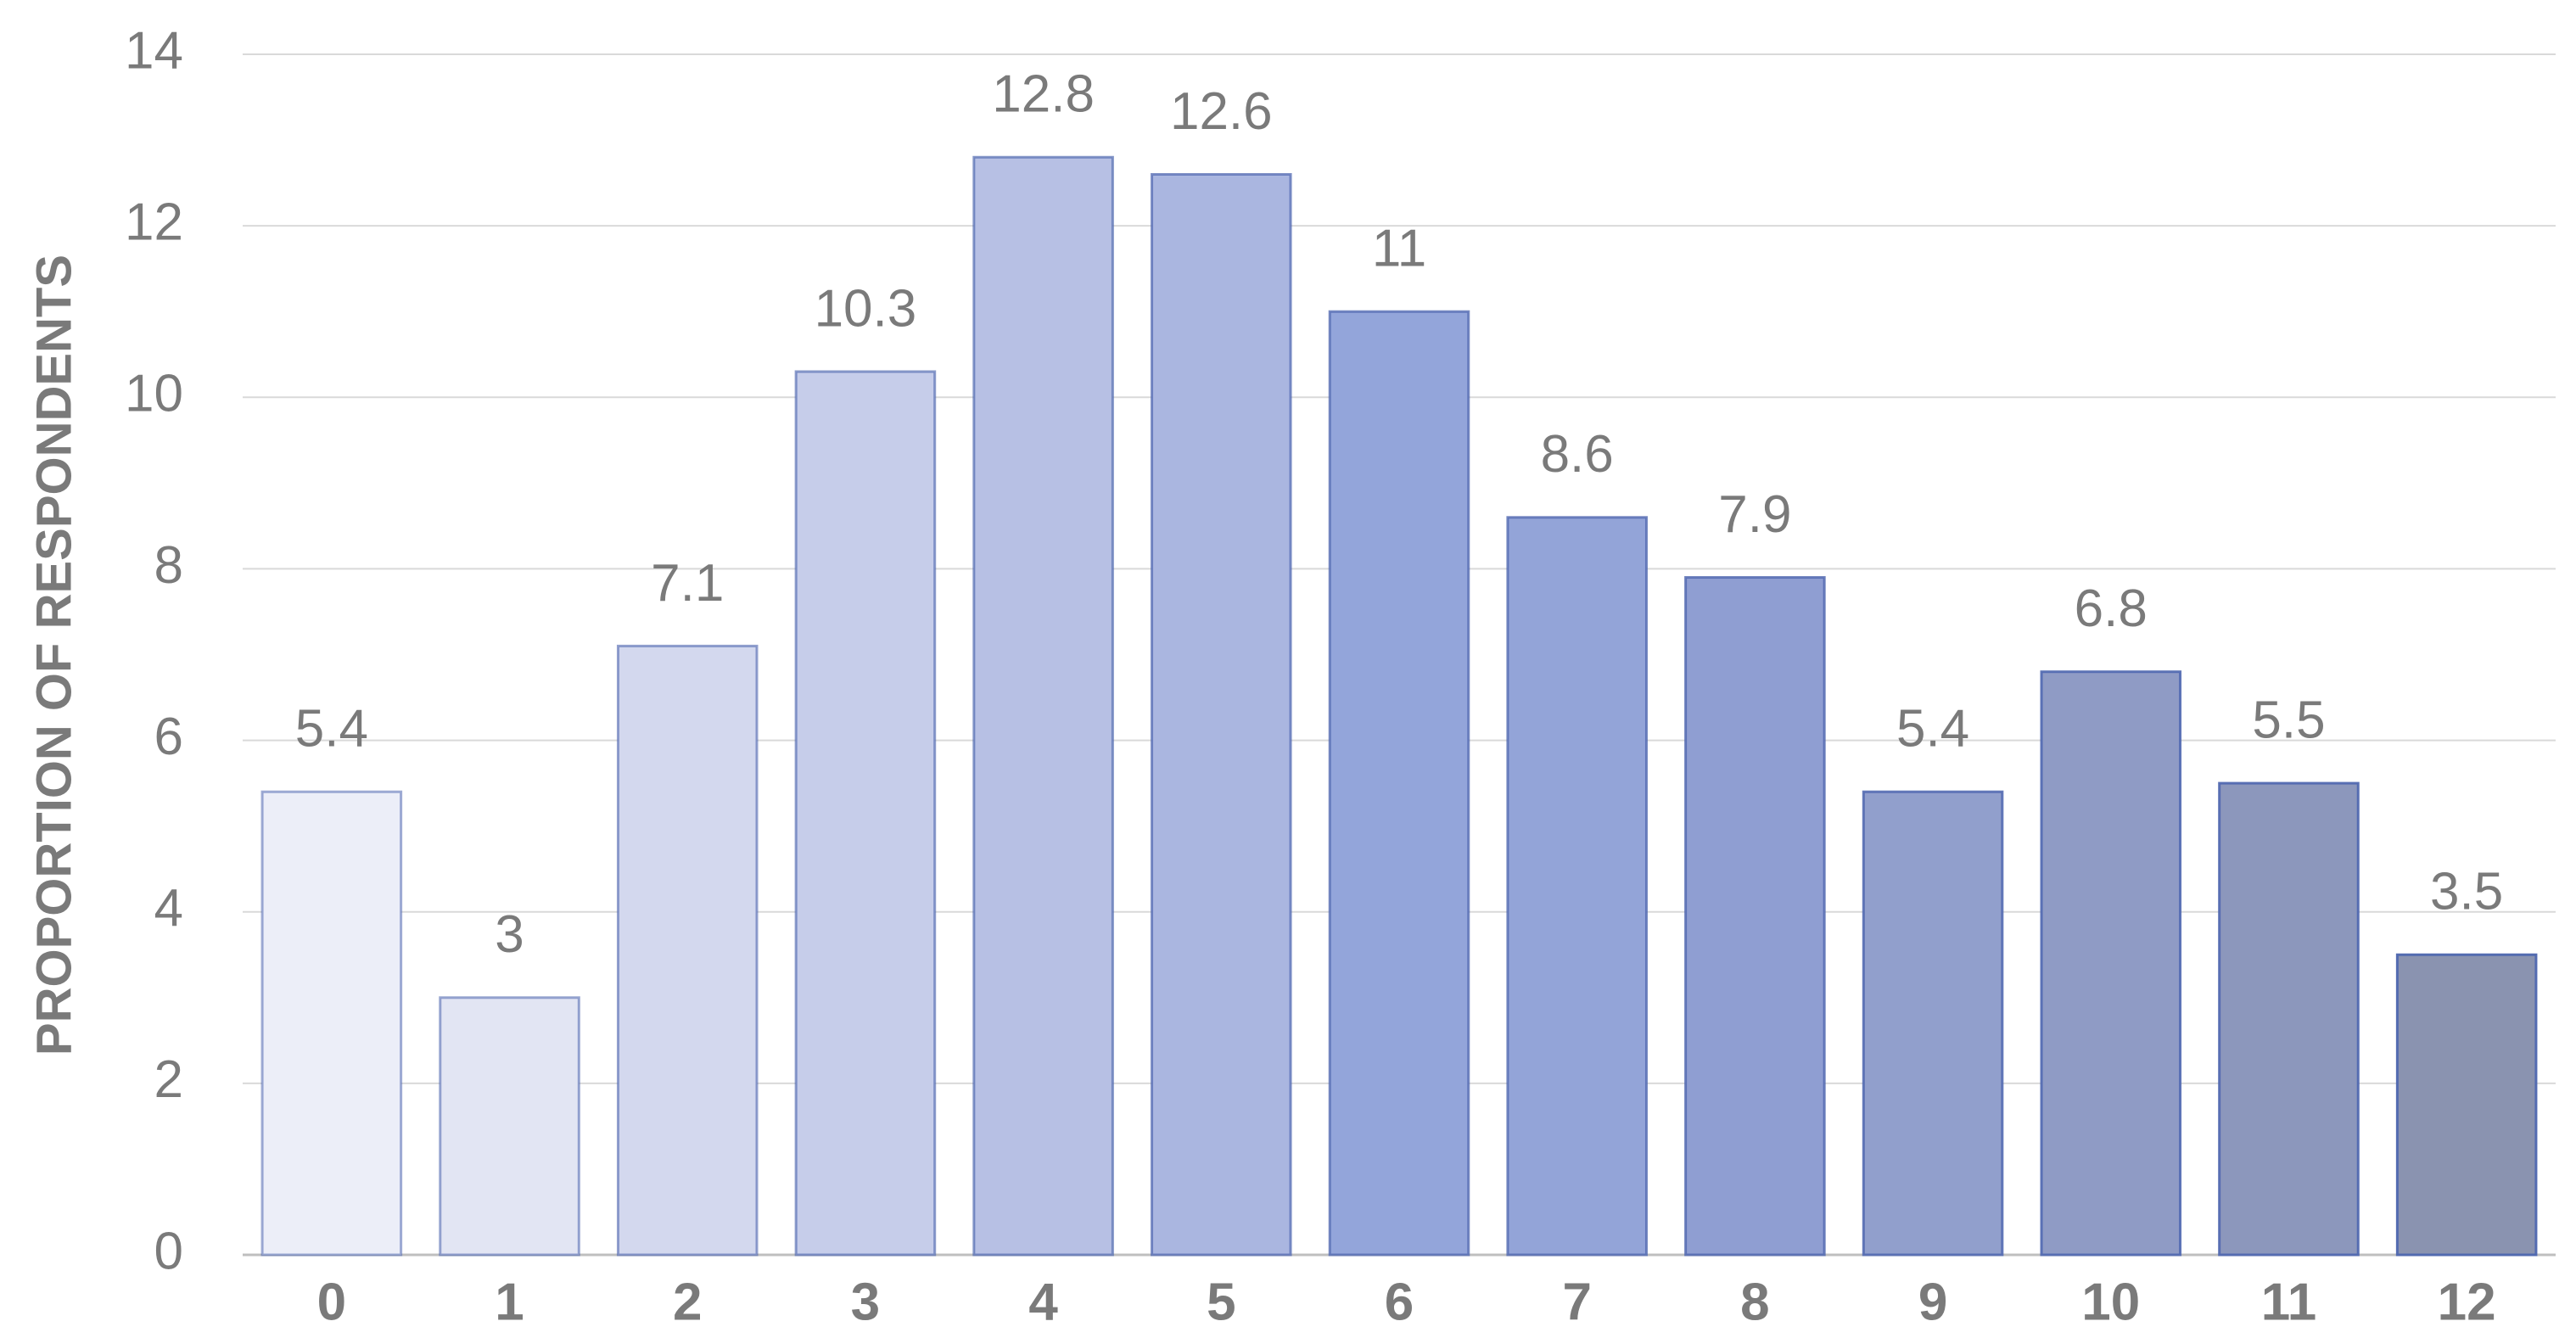 This screenshot has width=2576, height=1338. I want to click on value-label: 7.9, so click(1755, 514).